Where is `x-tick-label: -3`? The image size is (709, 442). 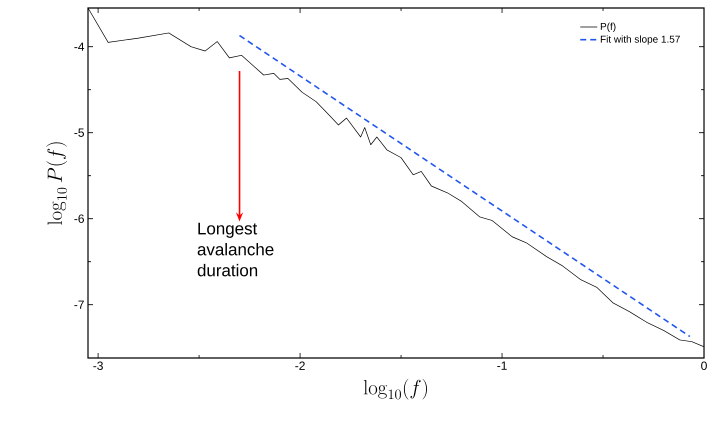 x-tick-label: -3 is located at coordinates (98, 366).